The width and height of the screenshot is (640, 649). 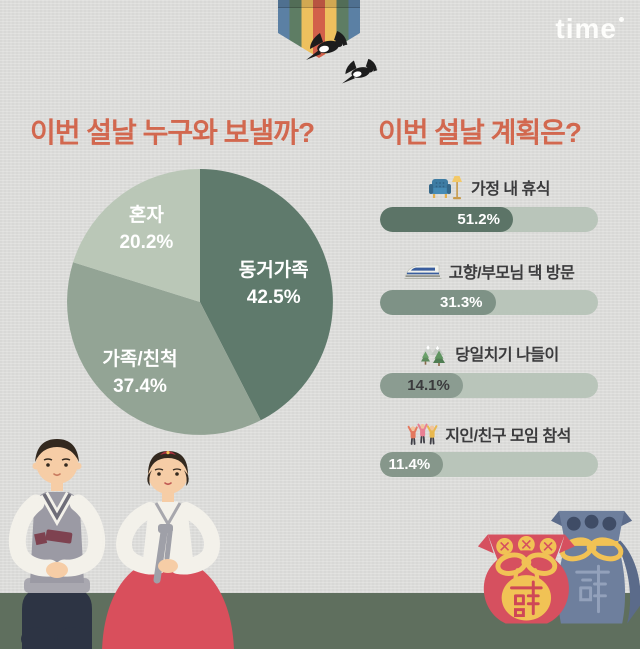 I want to click on plan-header: 당일치기 나들이, so click(x=489, y=353).